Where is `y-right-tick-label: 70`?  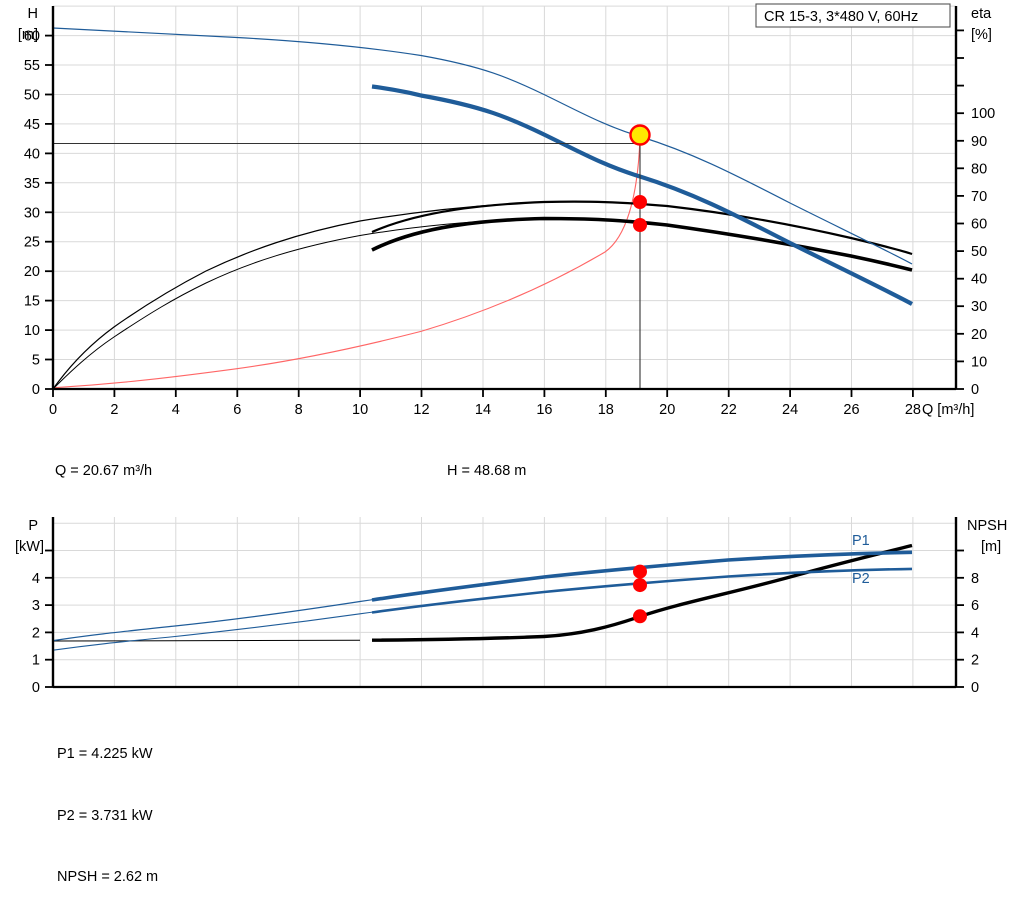
y-right-tick-label: 70 is located at coordinates (979, 197).